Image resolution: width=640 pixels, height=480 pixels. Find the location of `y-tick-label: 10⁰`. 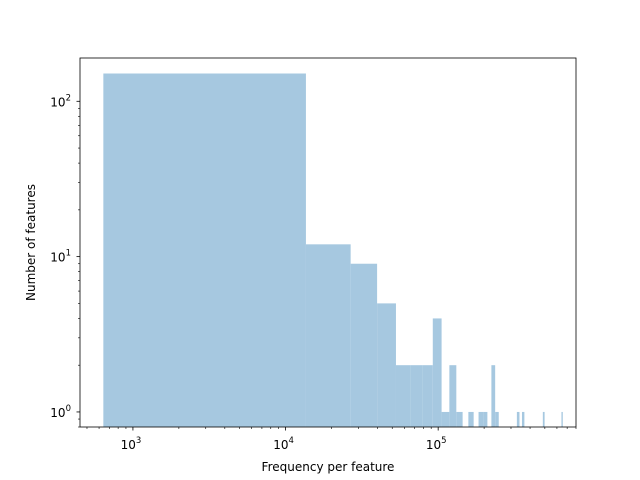

y-tick-label: 10⁰ is located at coordinates (60, 412).